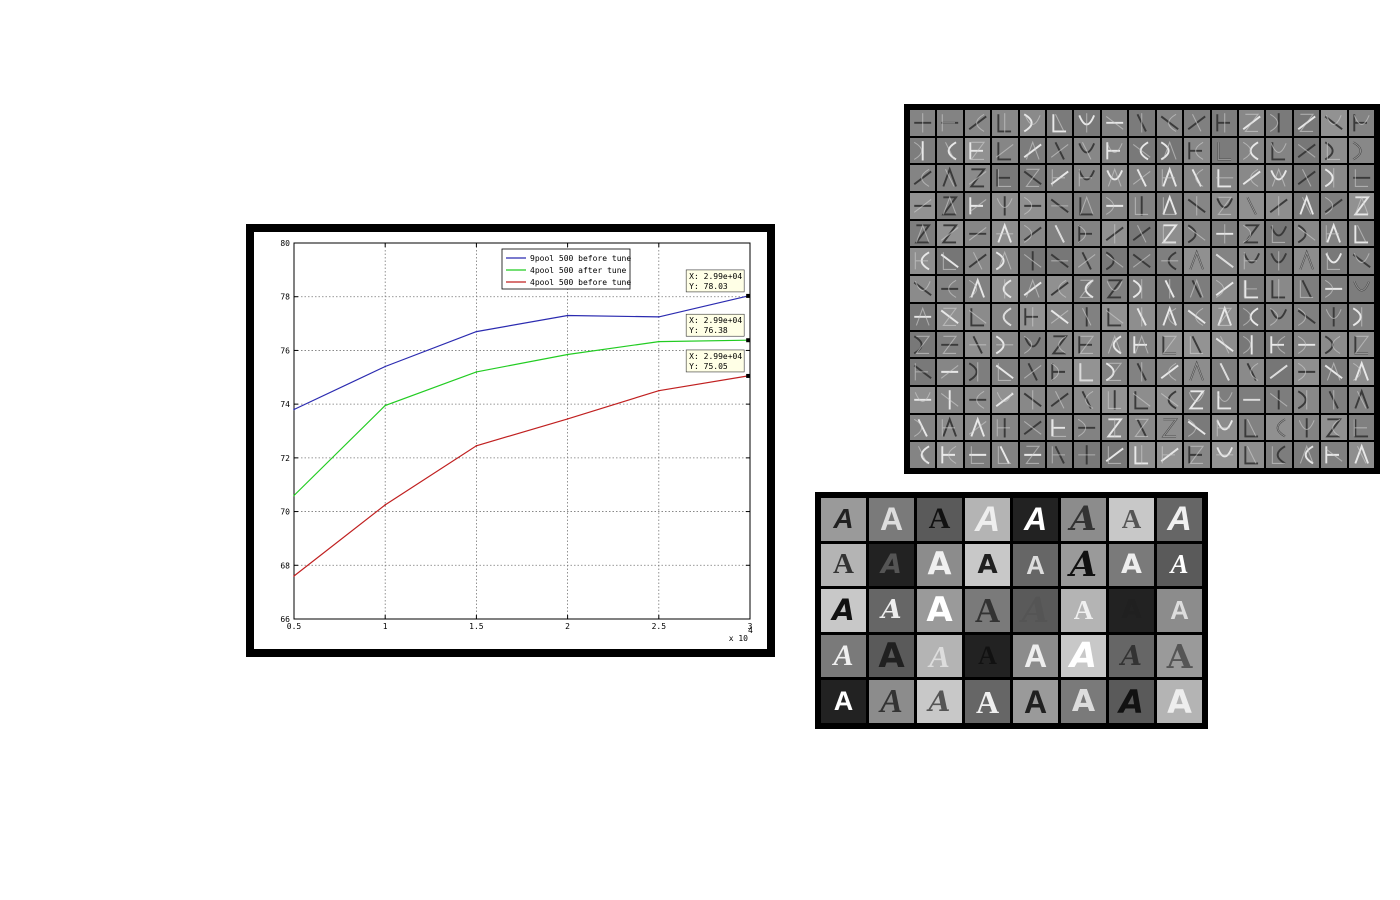 This screenshot has height=900, width=1400. I want to click on datatip-y-text: Y: 75.05, so click(708, 366).